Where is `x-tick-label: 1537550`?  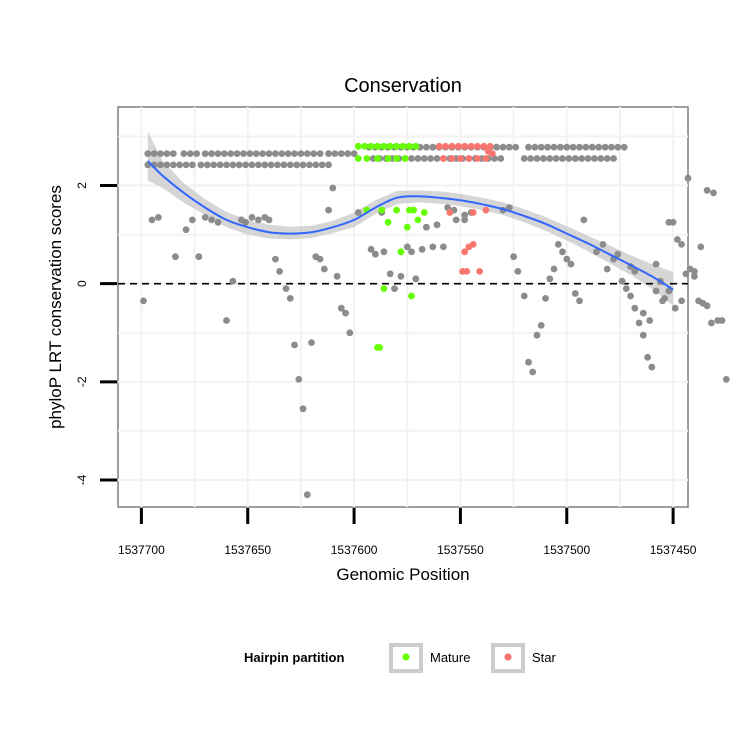 x-tick-label: 1537550 is located at coordinates (460, 550).